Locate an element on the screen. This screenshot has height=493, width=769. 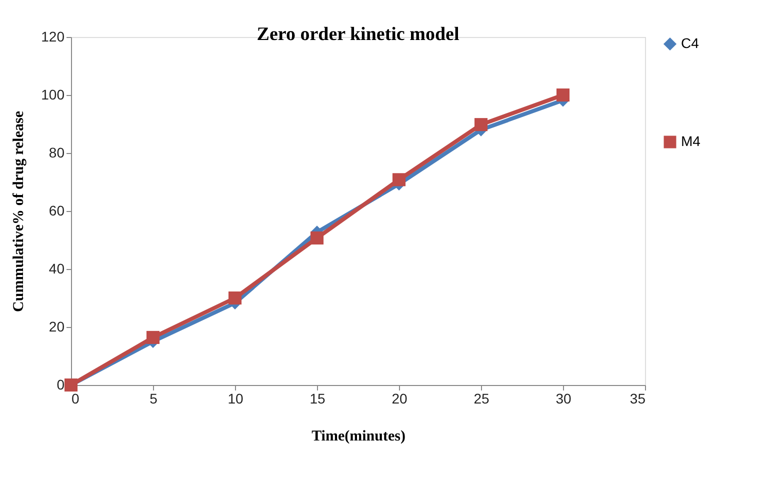
y-axis-title: Cummulative% of drug release is located at coordinates (19, 211).